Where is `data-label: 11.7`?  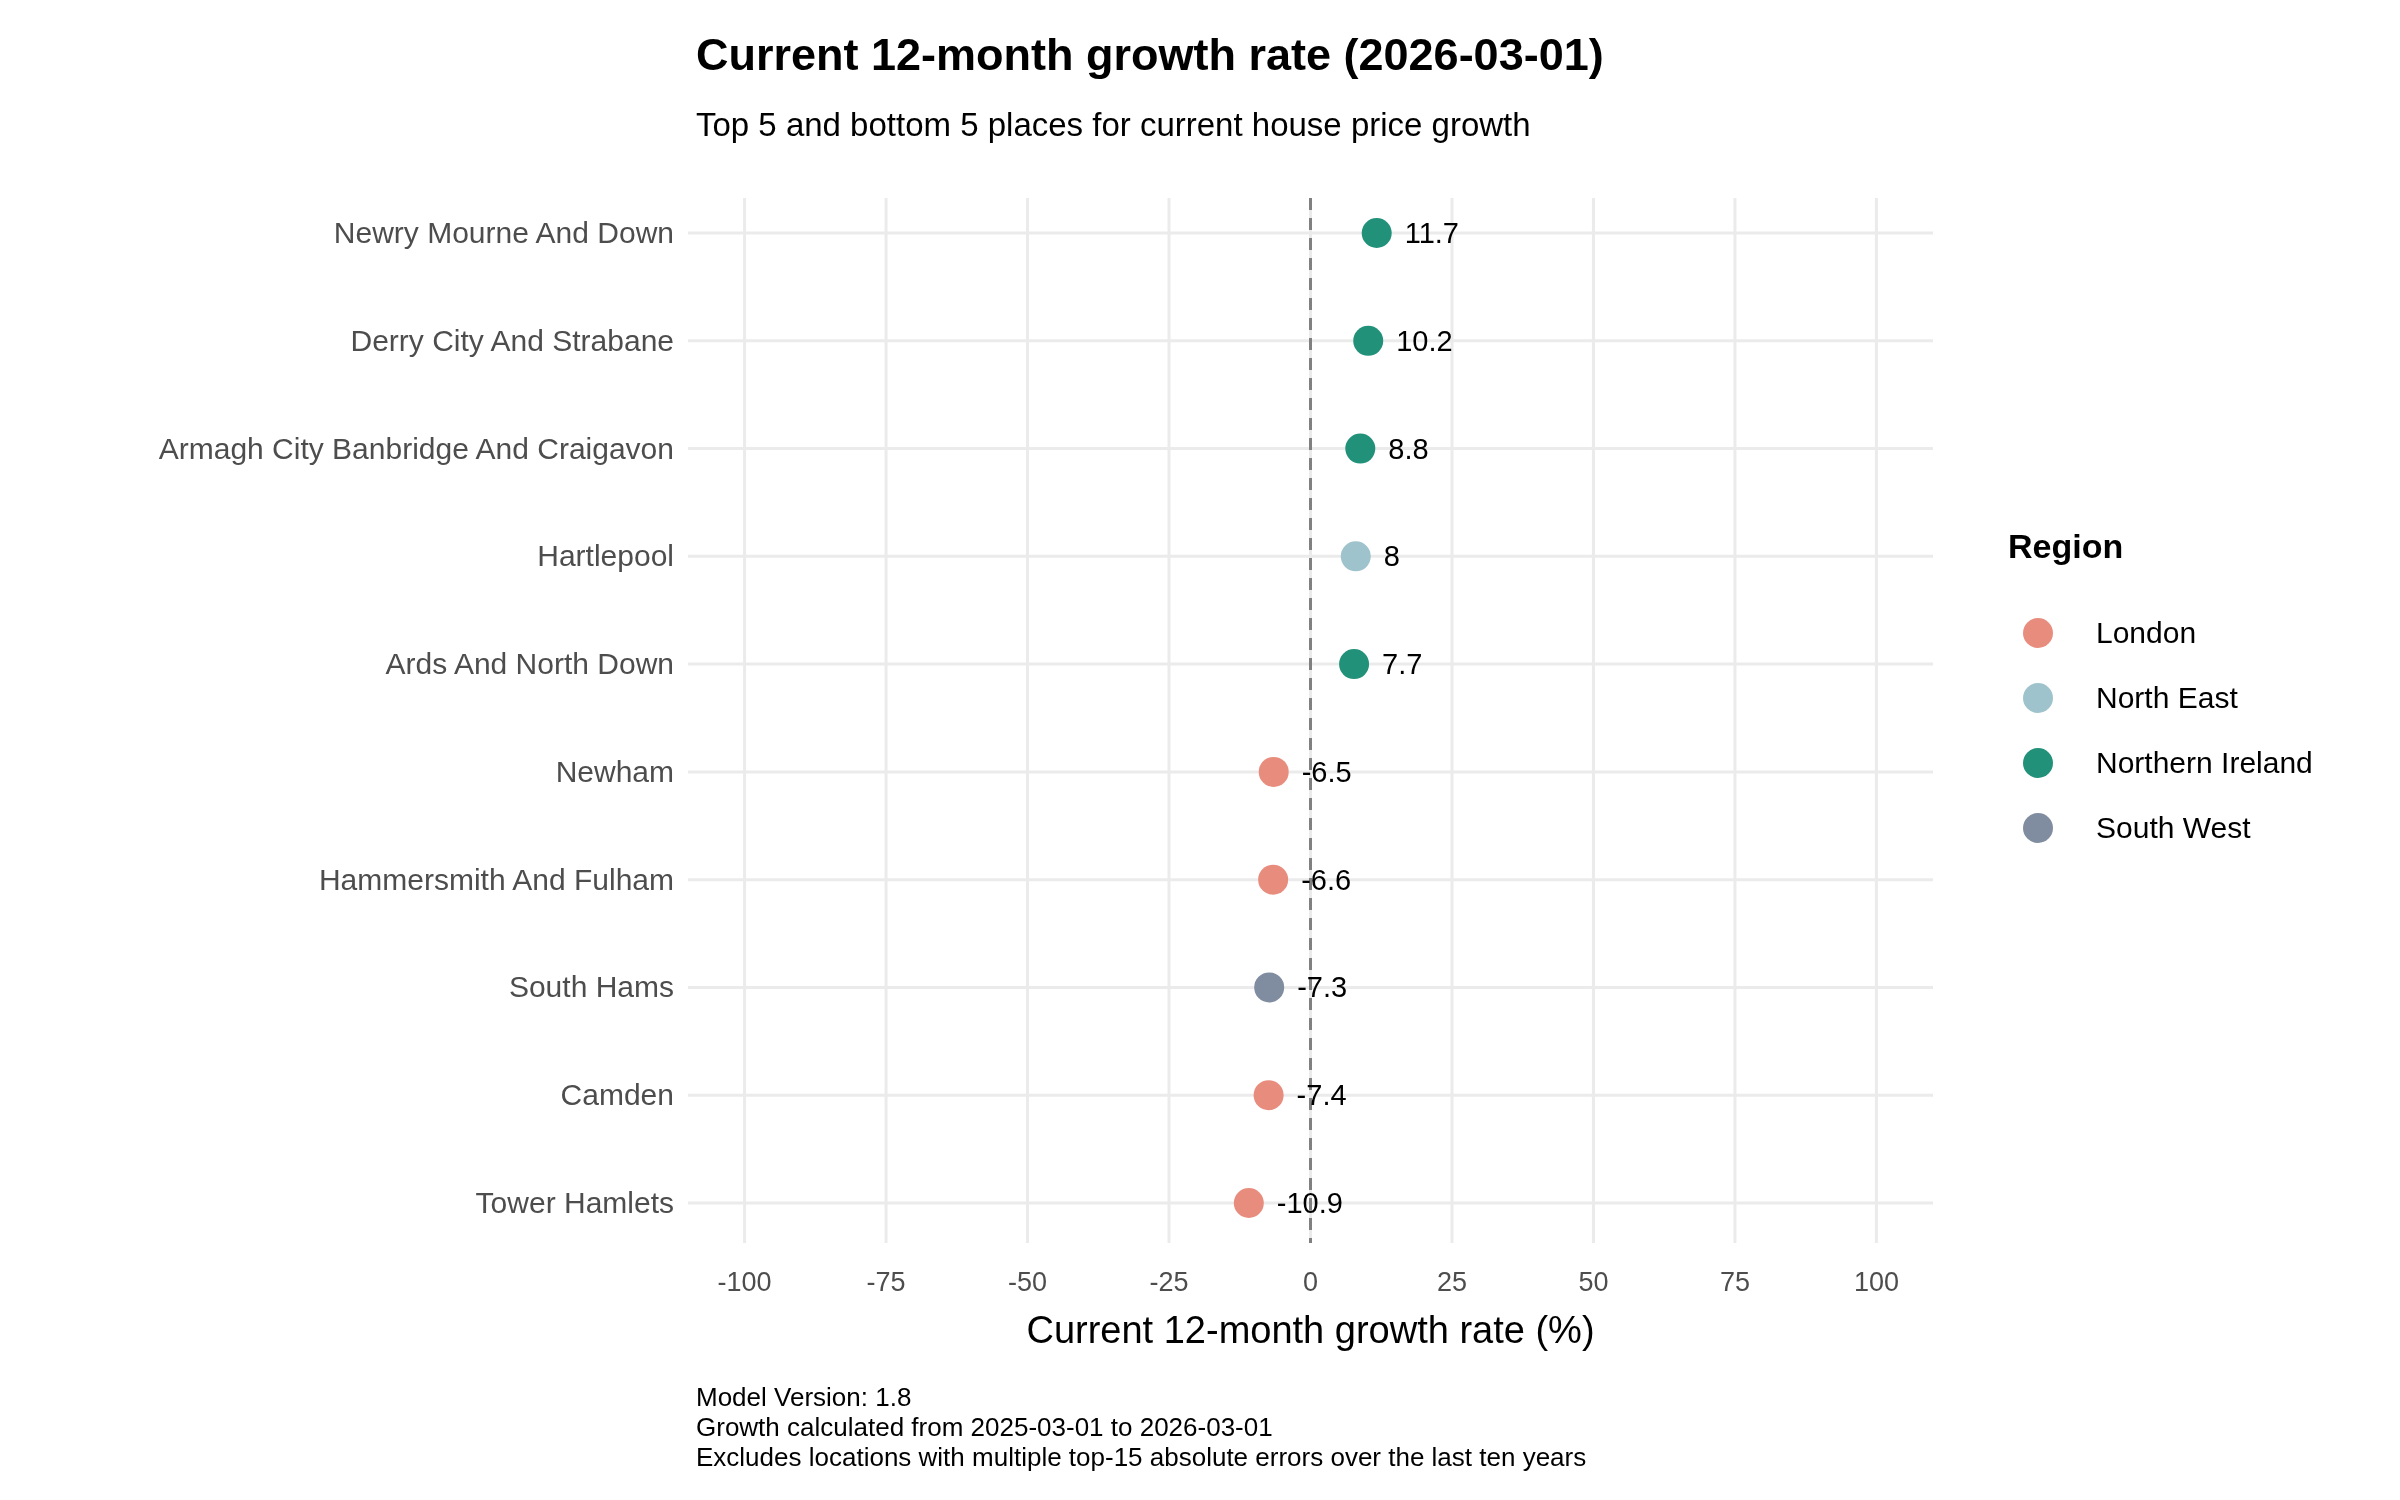 data-label: 11.7 is located at coordinates (1432, 233).